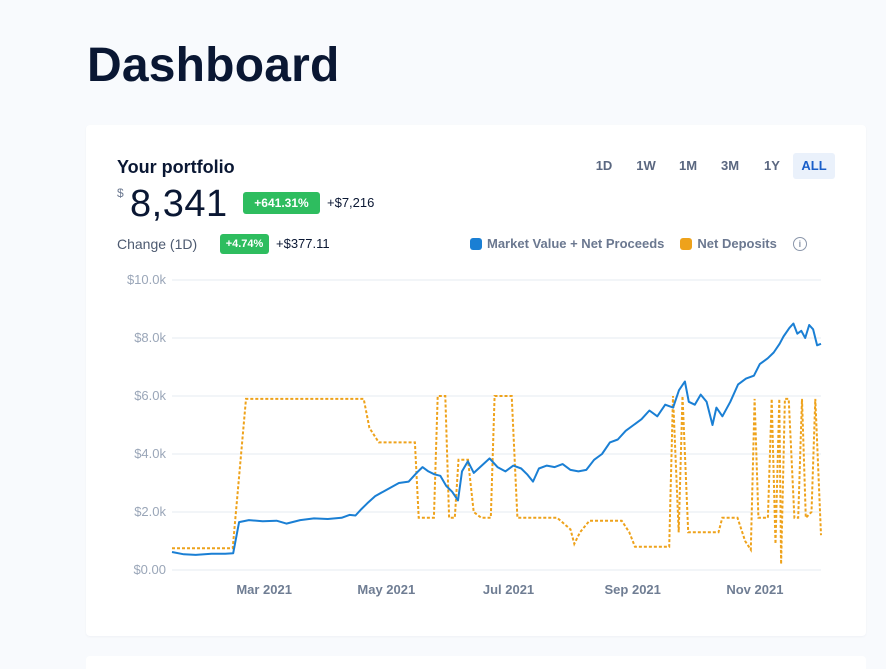 The image size is (886, 669). Describe the element at coordinates (686, 243) in the screenshot. I see `legend-net-deposits-swatch` at that location.